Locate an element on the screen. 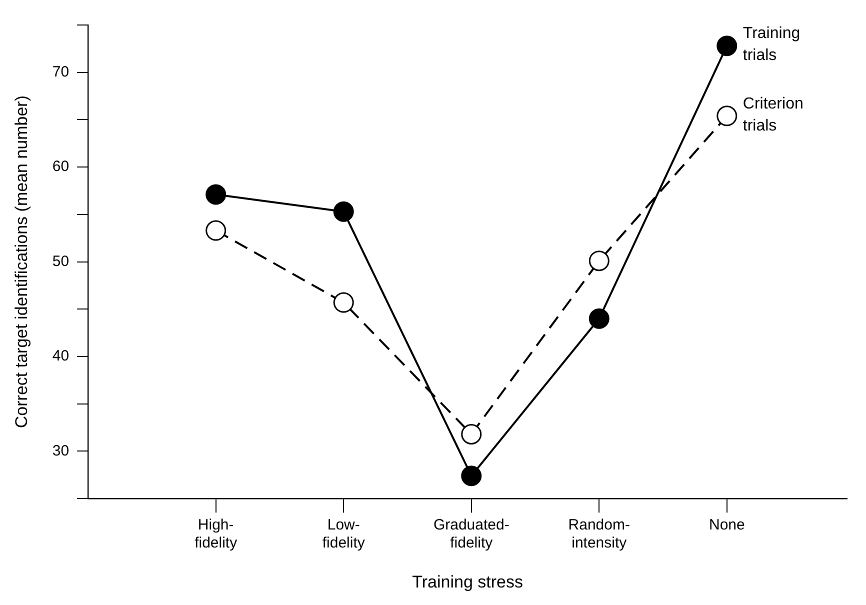 The width and height of the screenshot is (866, 605). y-tick-label: 70 is located at coordinates (61, 72).